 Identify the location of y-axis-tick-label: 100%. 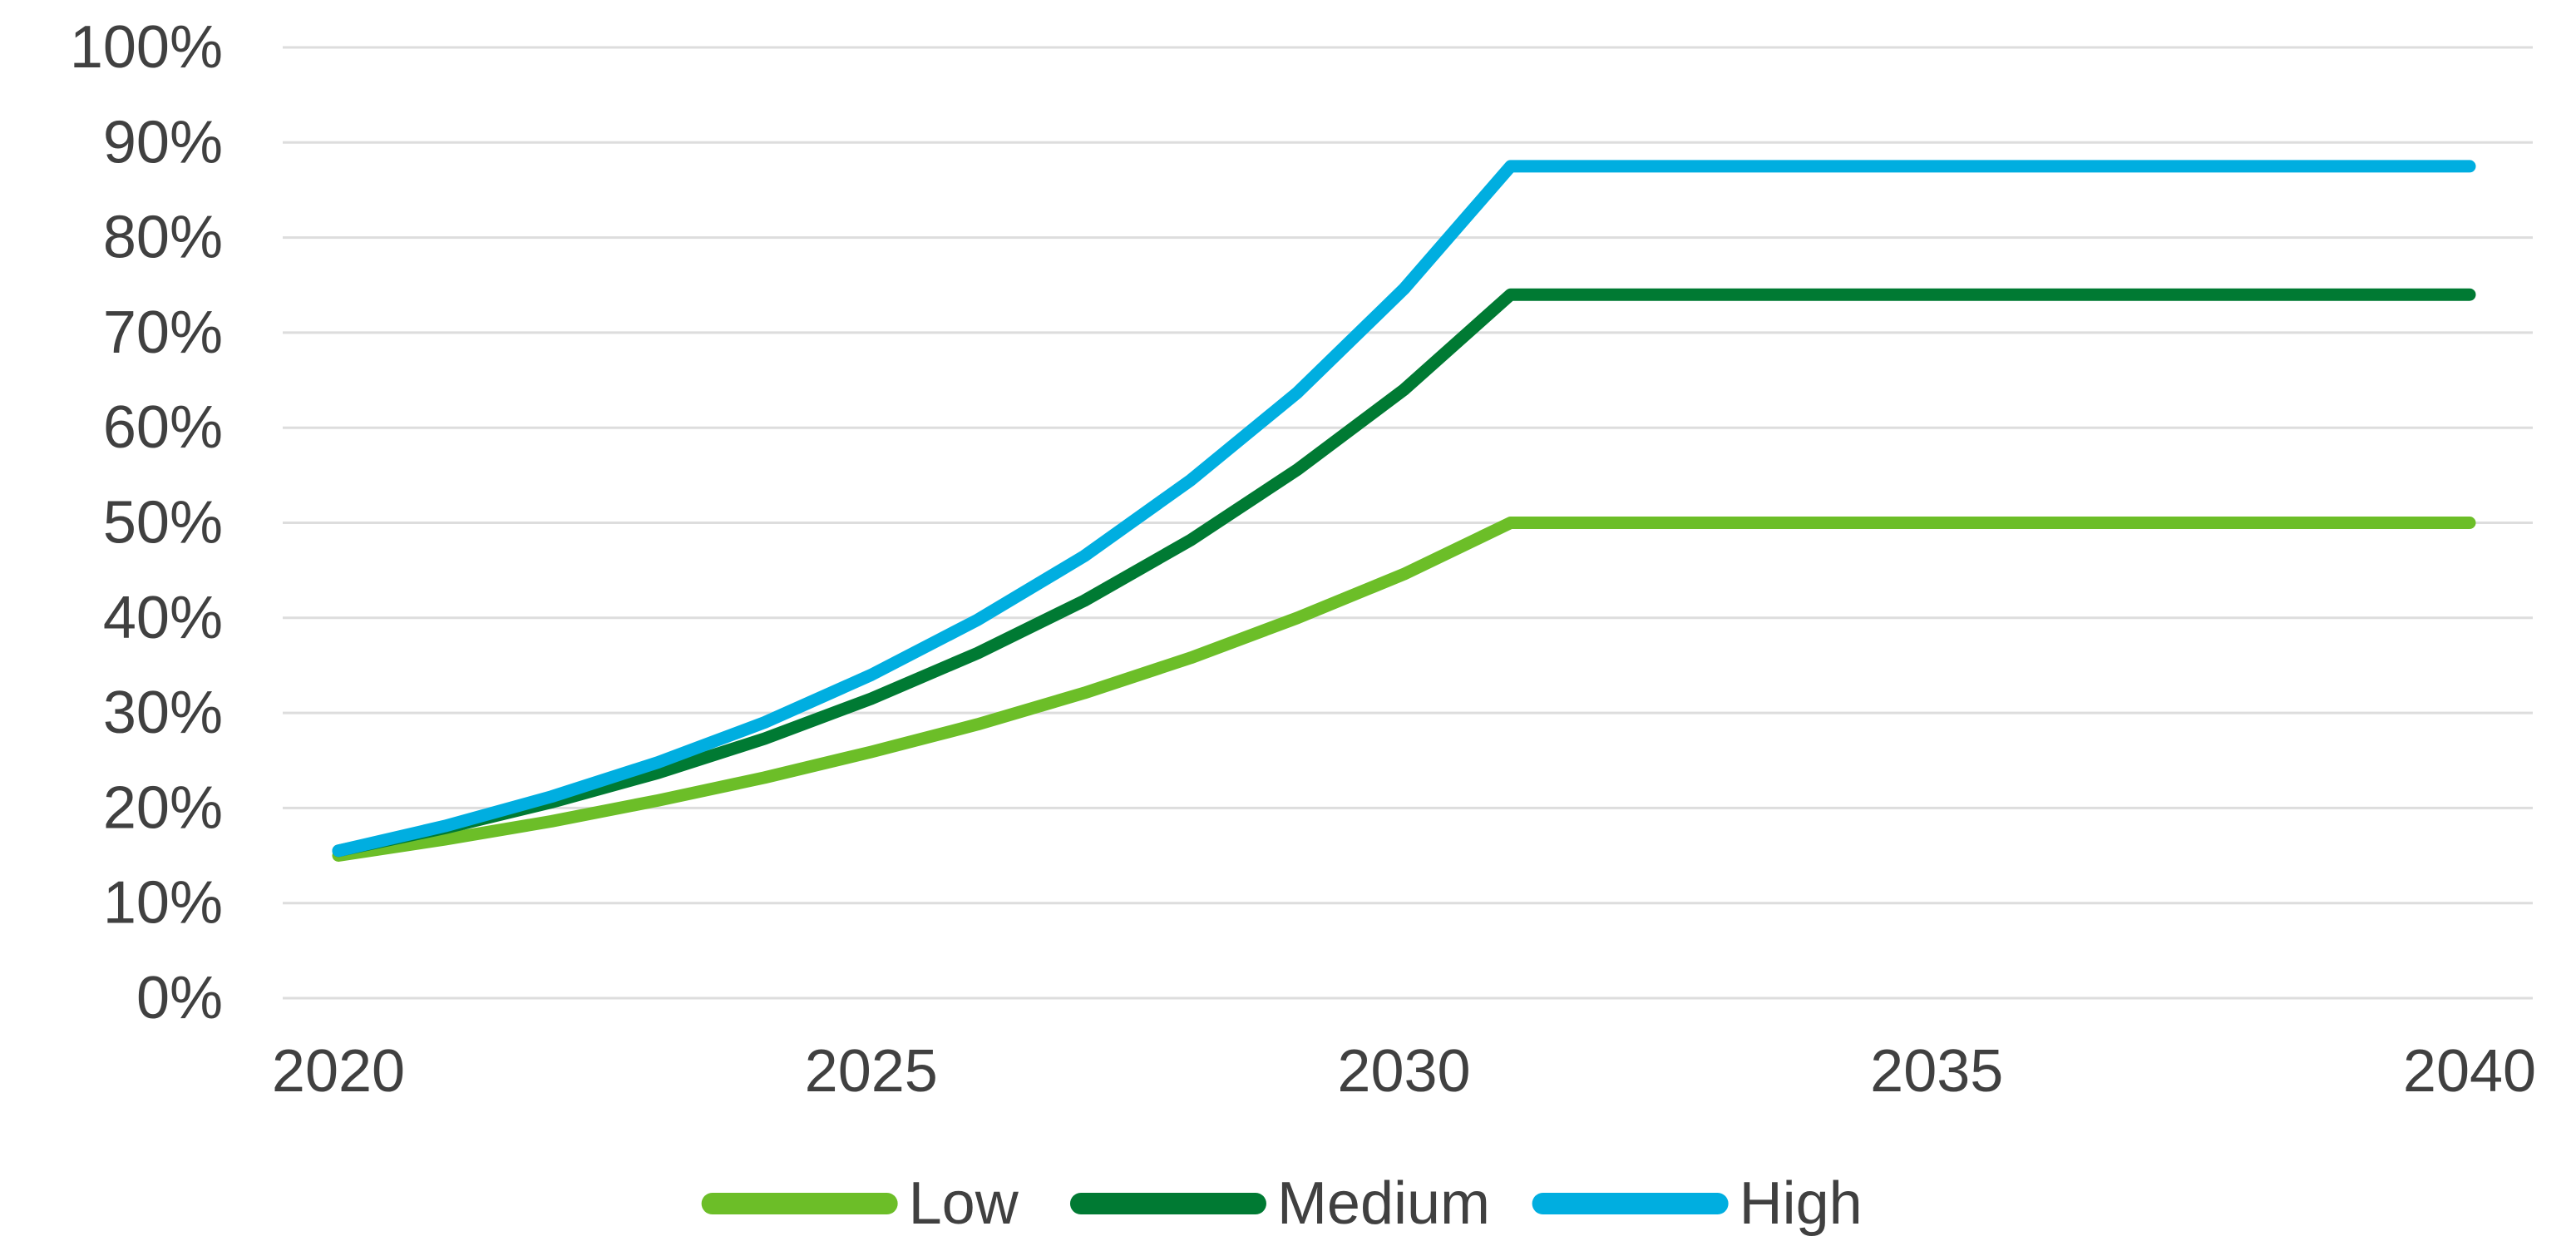
(146, 47).